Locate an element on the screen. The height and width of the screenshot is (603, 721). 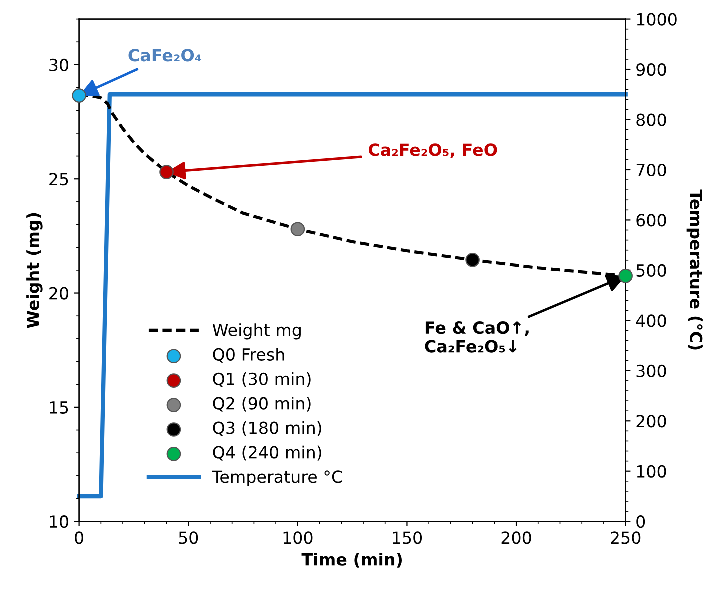
y2-tick-label: 800 is located at coordinates (651, 120).